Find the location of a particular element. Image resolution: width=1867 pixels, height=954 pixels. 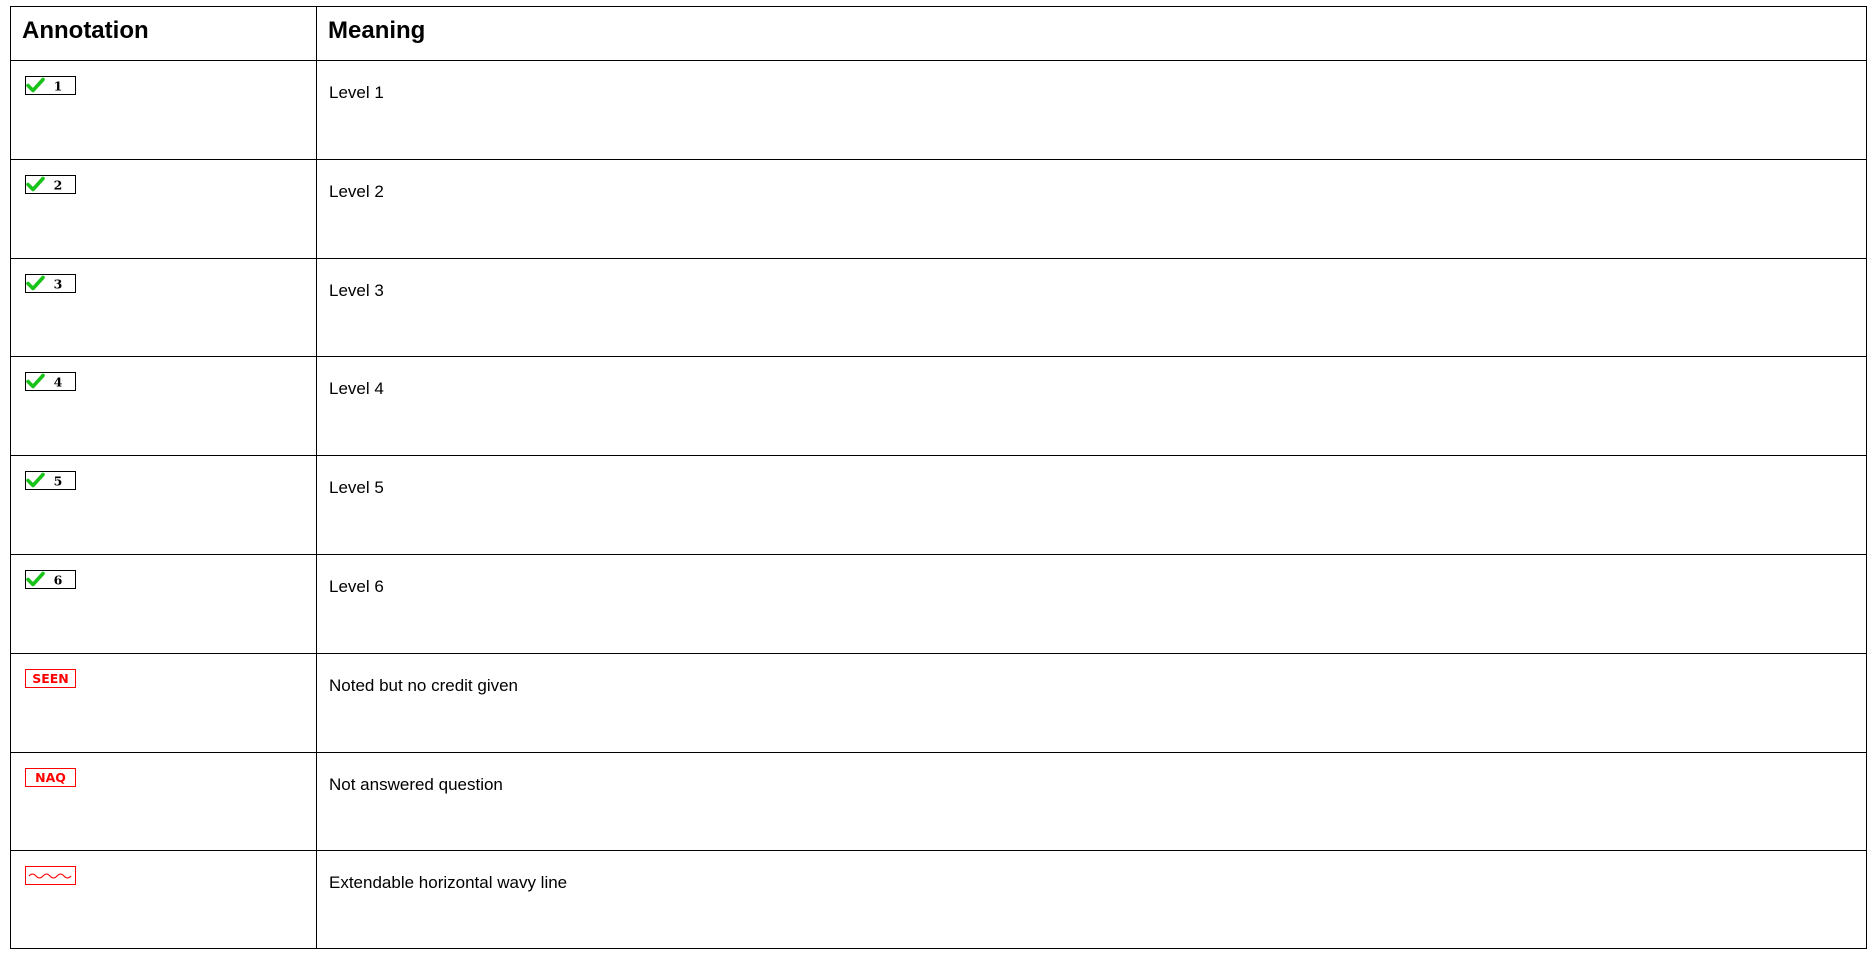

table-row: 4 Level 4 is located at coordinates (938, 406).